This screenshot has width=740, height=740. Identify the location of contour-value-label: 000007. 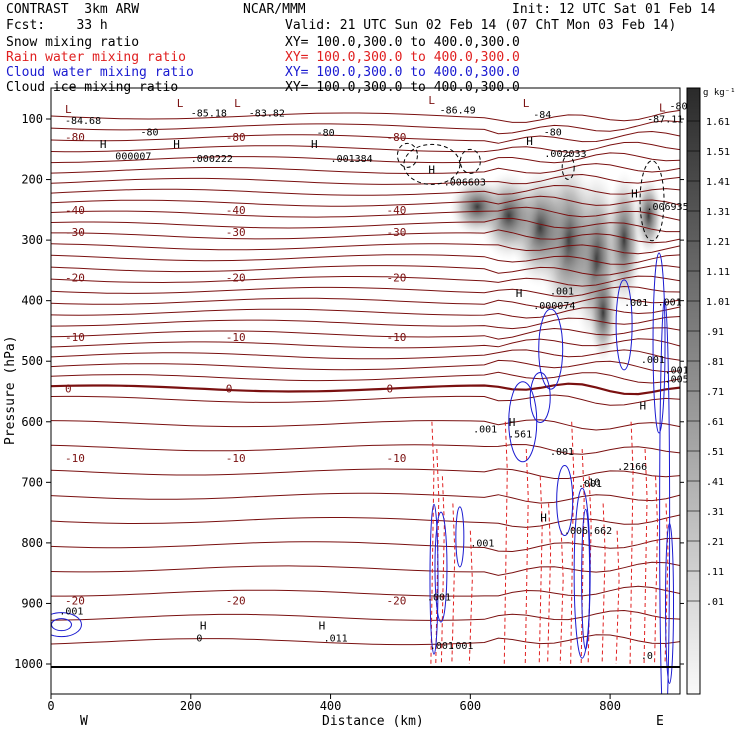
(133, 157).